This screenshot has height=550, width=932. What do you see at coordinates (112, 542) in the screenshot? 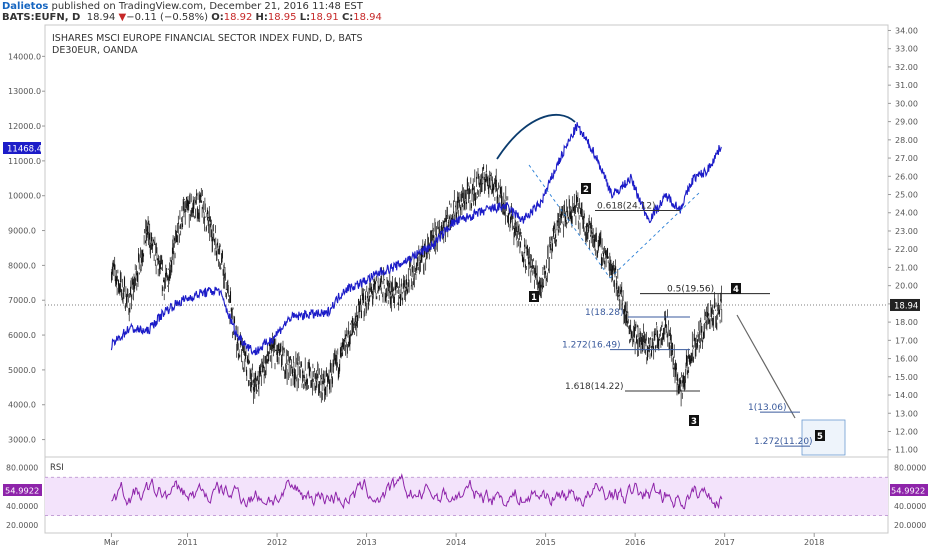
I see `time-tick-label: Mar` at bounding box center [112, 542].